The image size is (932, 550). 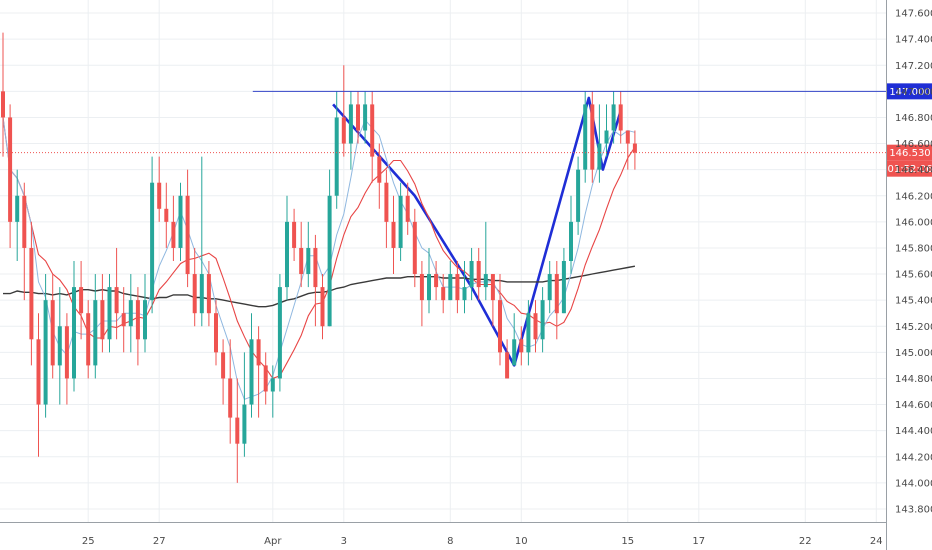 I want to click on last-price-badge-bg, so click(x=909, y=152).